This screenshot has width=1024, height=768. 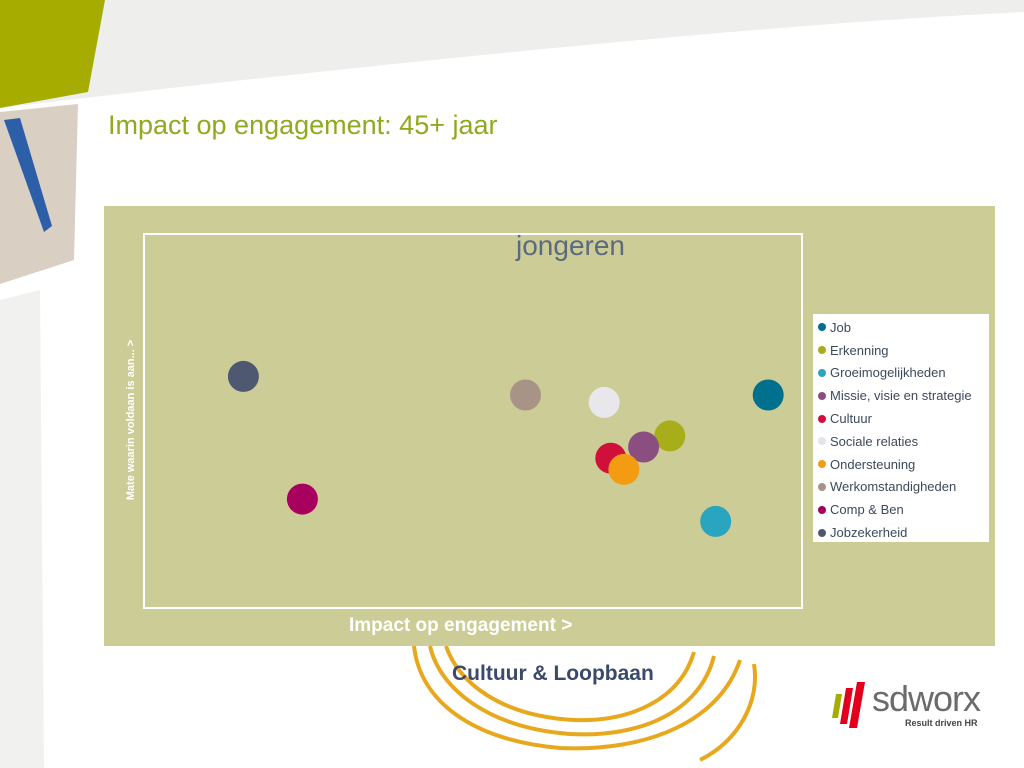 What do you see at coordinates (848, 705) in the screenshot?
I see `logo-mark` at bounding box center [848, 705].